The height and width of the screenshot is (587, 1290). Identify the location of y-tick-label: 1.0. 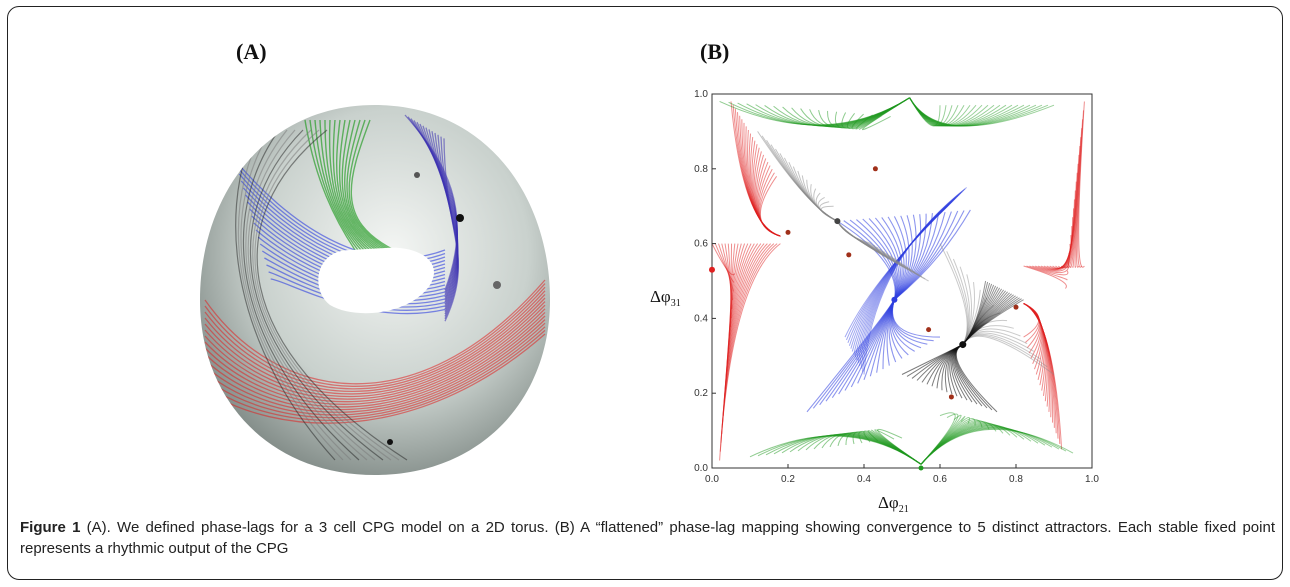
(701, 94).